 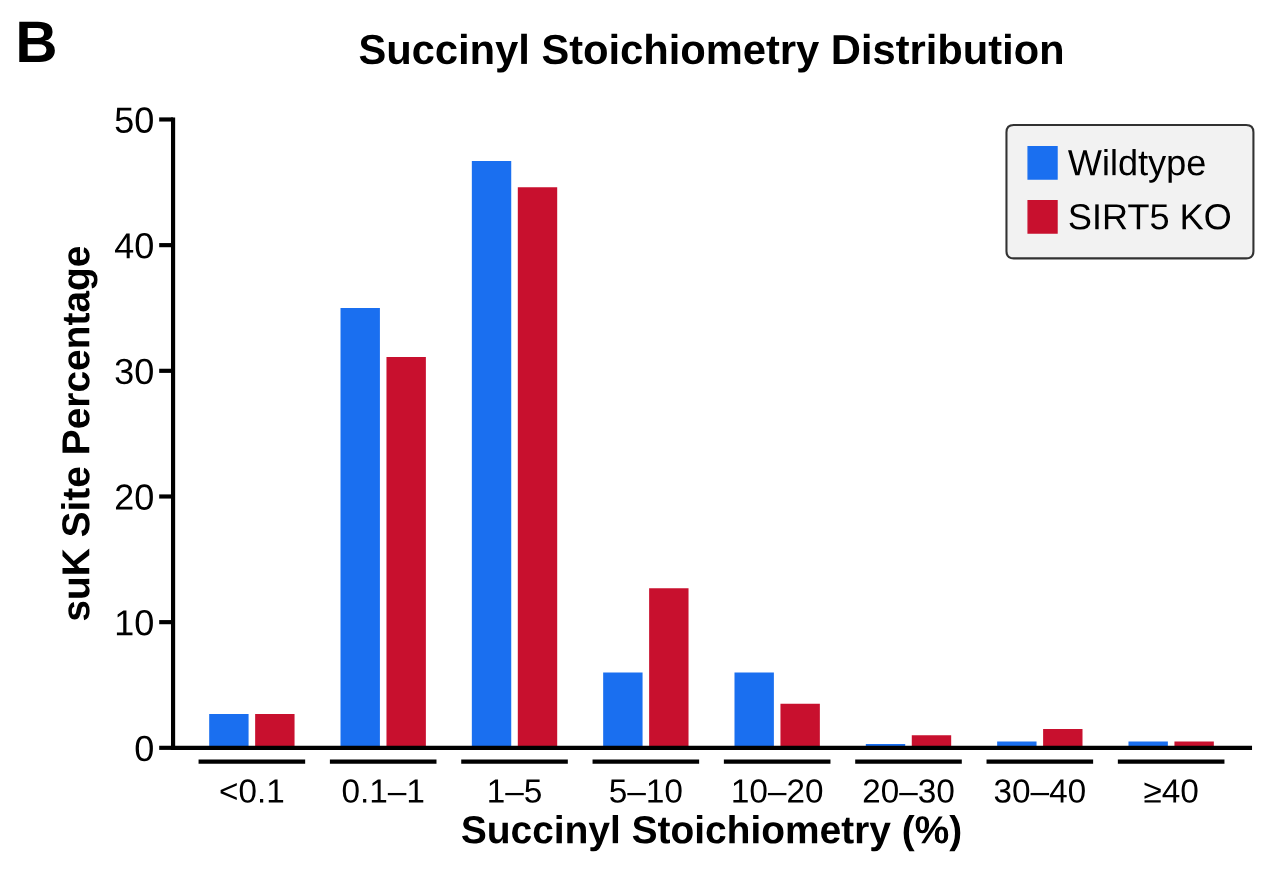 What do you see at coordinates (133, 246) in the screenshot?
I see `y-tick-label: 40` at bounding box center [133, 246].